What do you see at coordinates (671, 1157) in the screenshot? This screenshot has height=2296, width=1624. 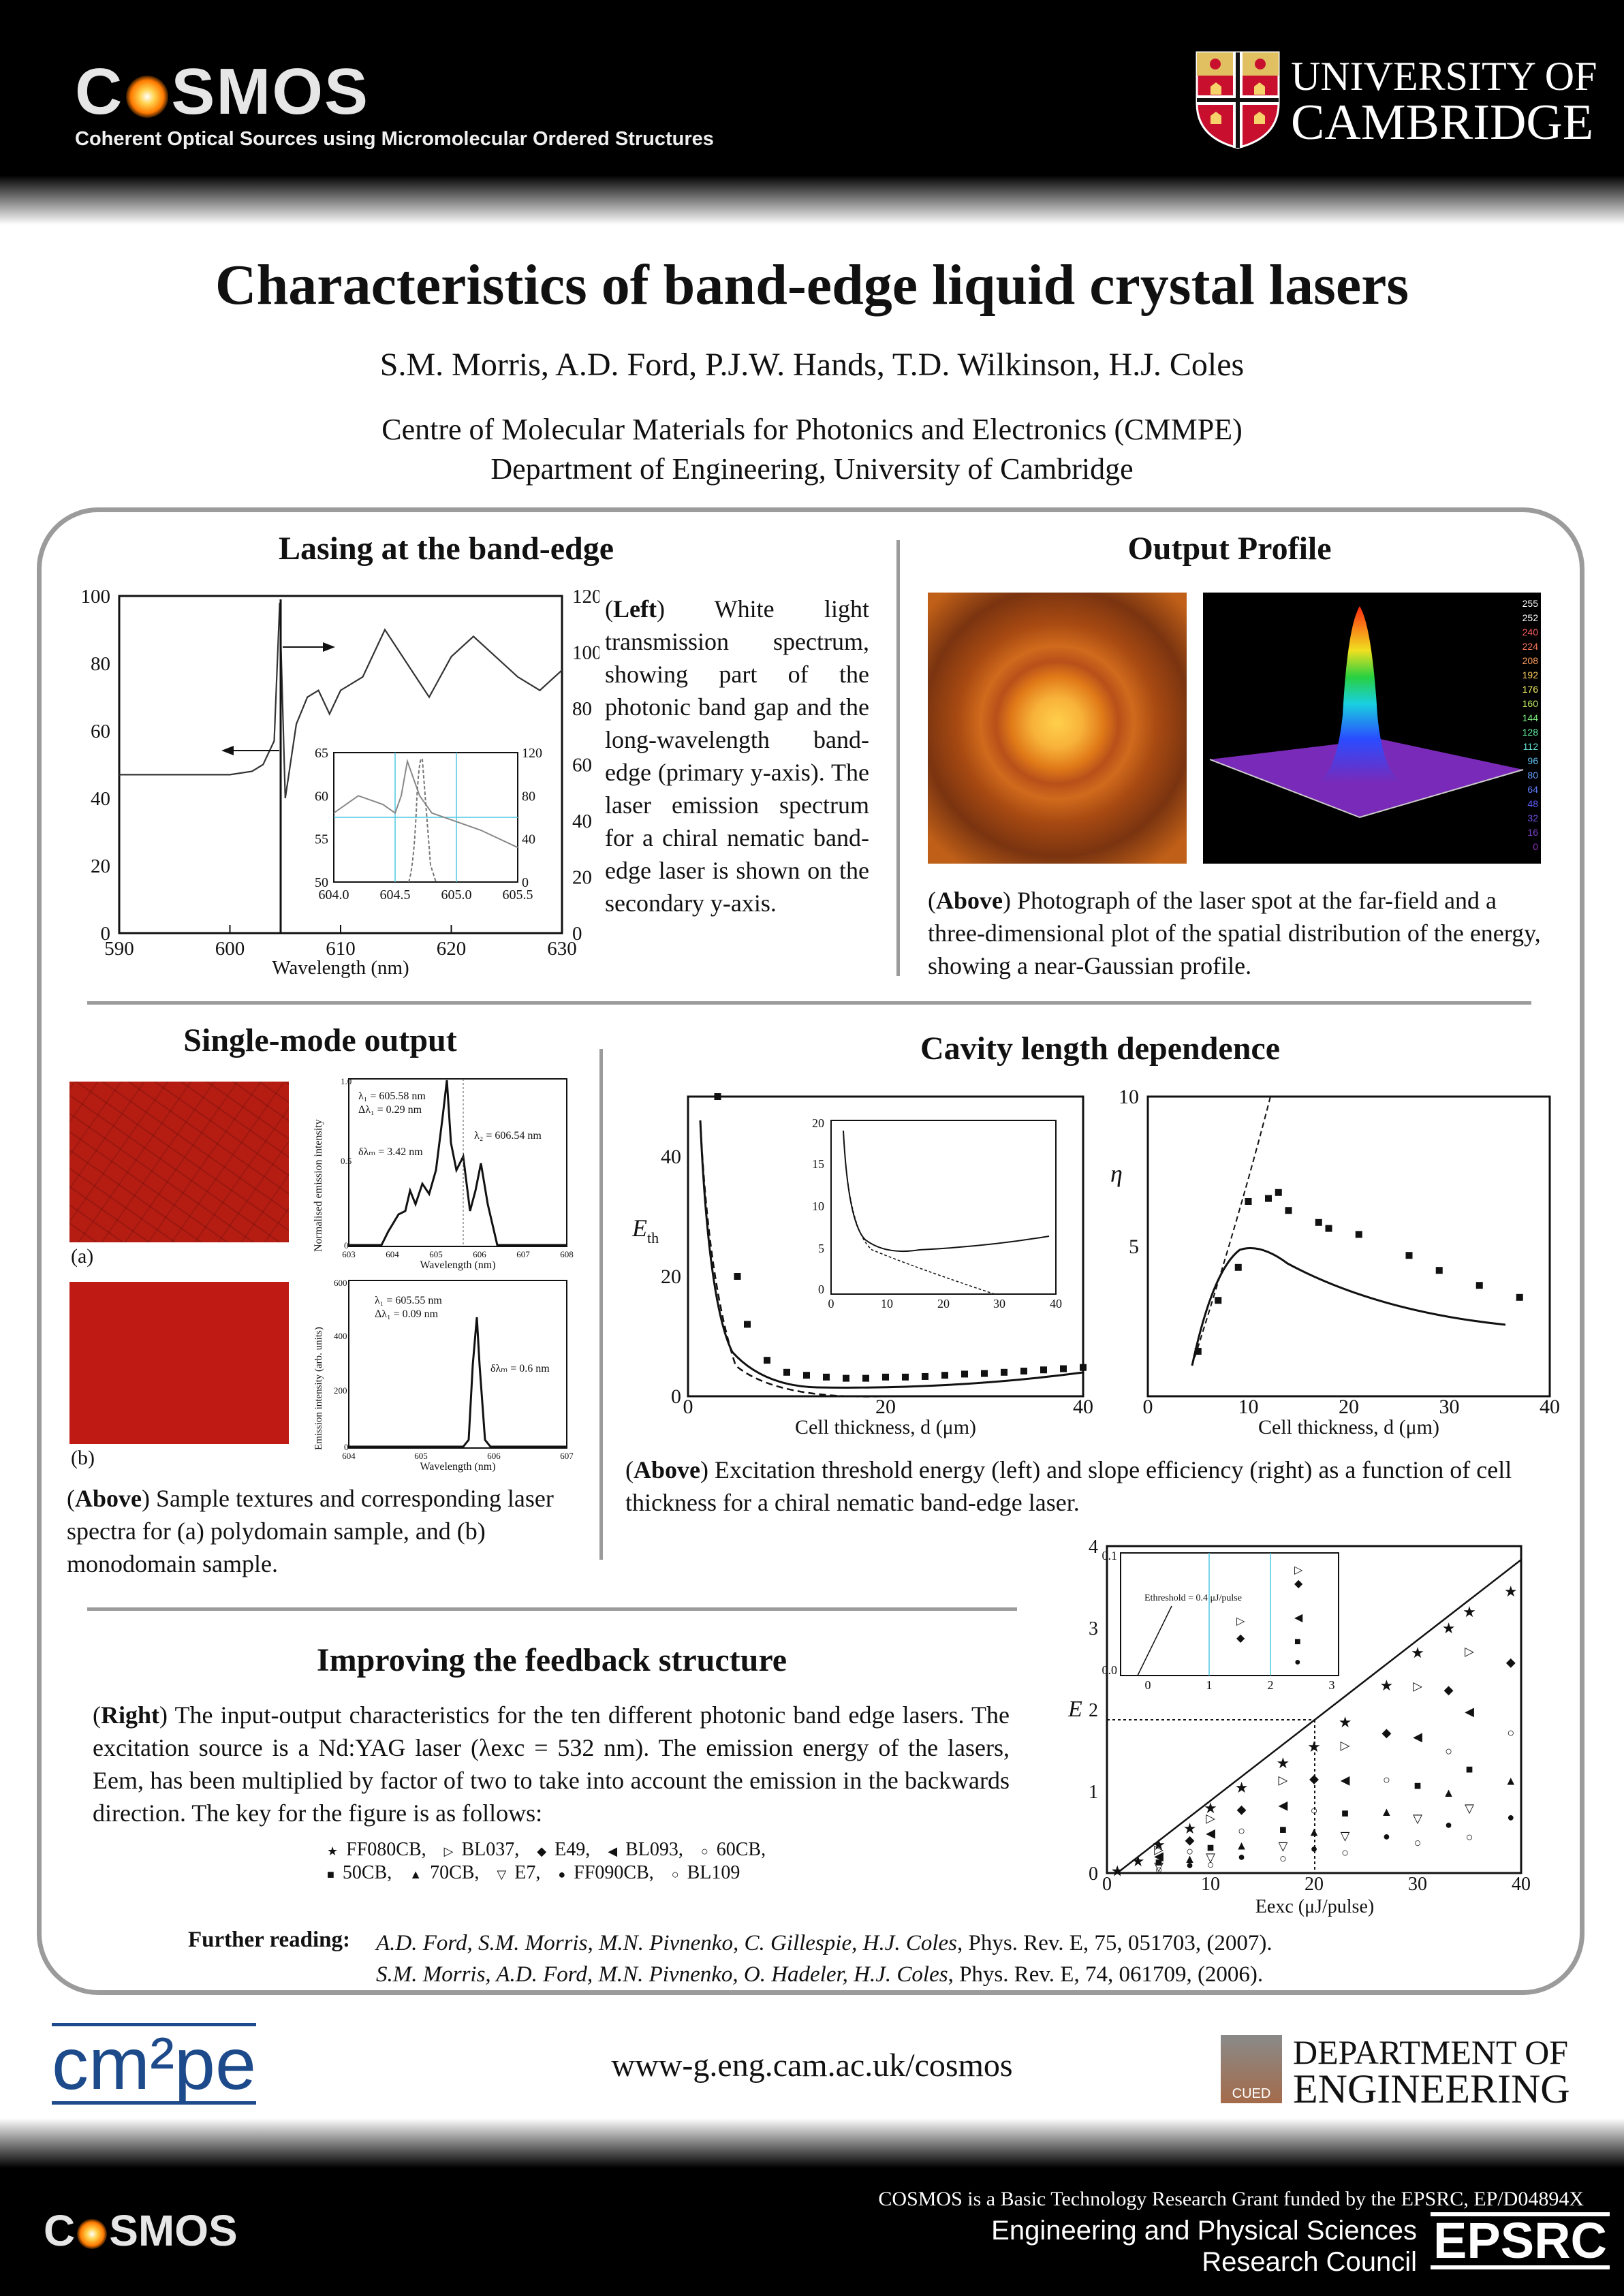 I see `y-tick-label: 40` at bounding box center [671, 1157].